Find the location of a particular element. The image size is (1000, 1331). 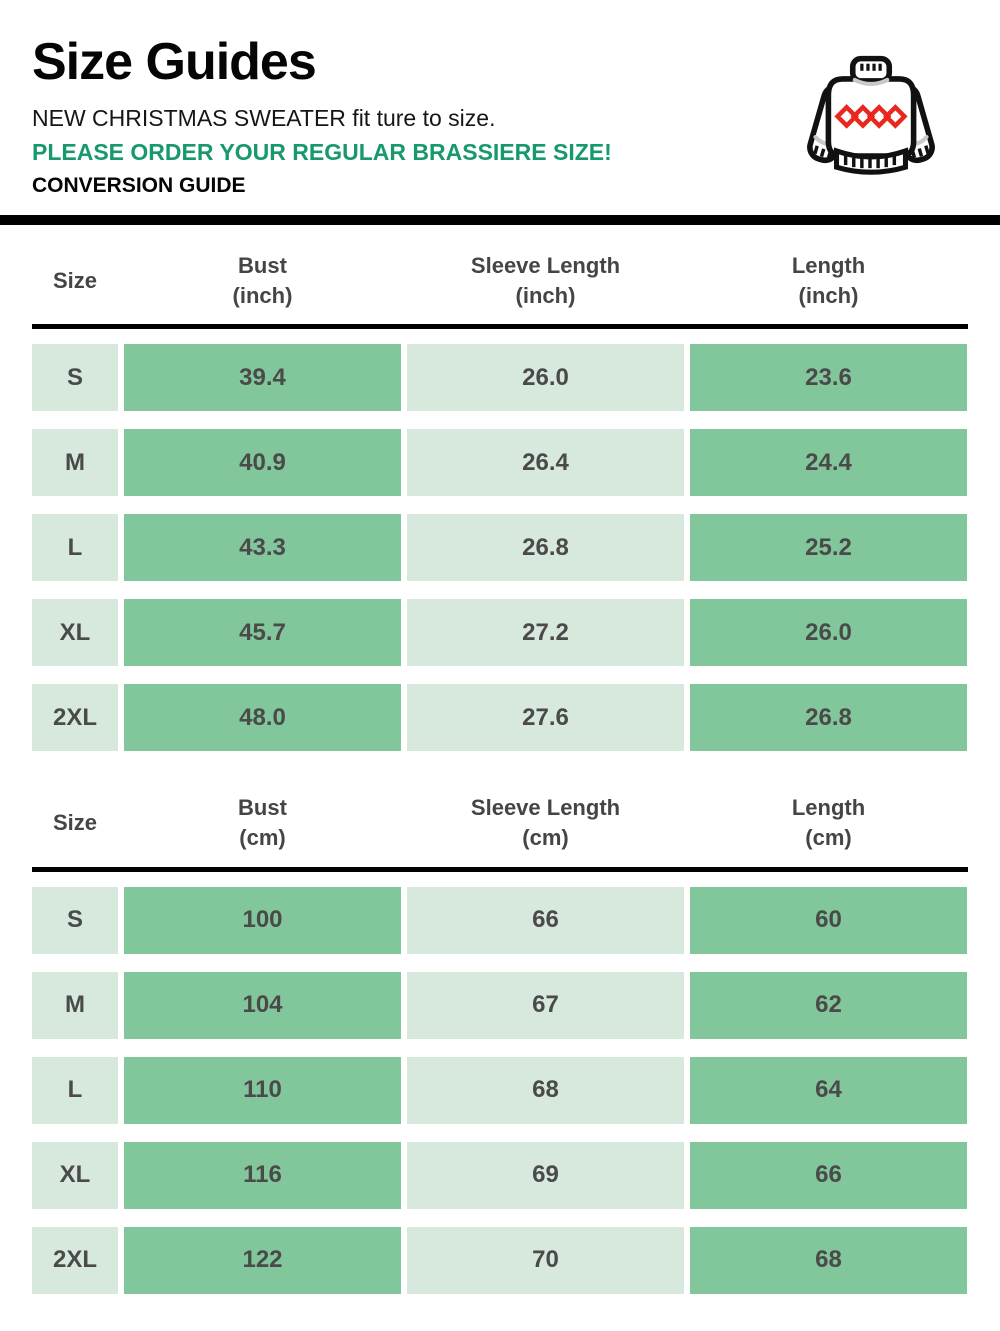

col-header-length-unit: (inch) is located at coordinates (828, 295).